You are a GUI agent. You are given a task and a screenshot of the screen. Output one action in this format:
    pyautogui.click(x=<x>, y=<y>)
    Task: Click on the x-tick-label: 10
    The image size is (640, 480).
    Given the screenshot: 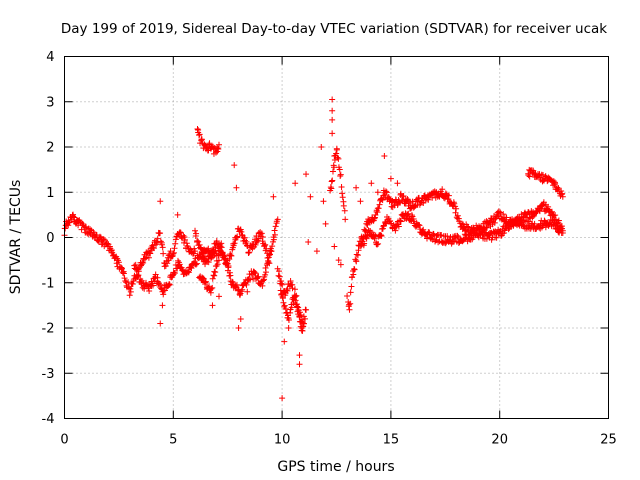 What is the action you would take?
    pyautogui.click(x=282, y=440)
    